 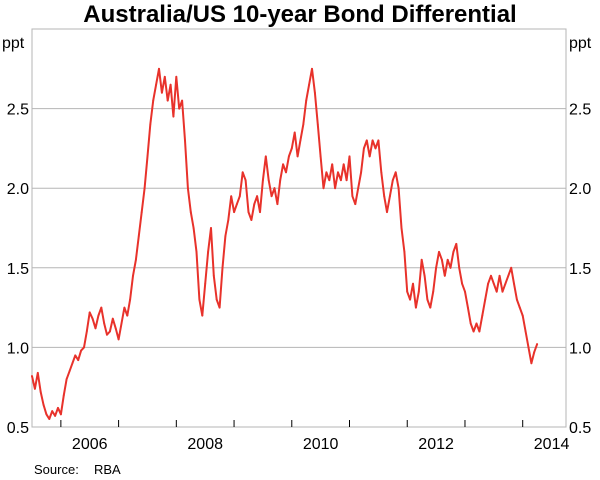 What do you see at coordinates (18, 189) in the screenshot?
I see `y-tick-label-left: 2.0` at bounding box center [18, 189].